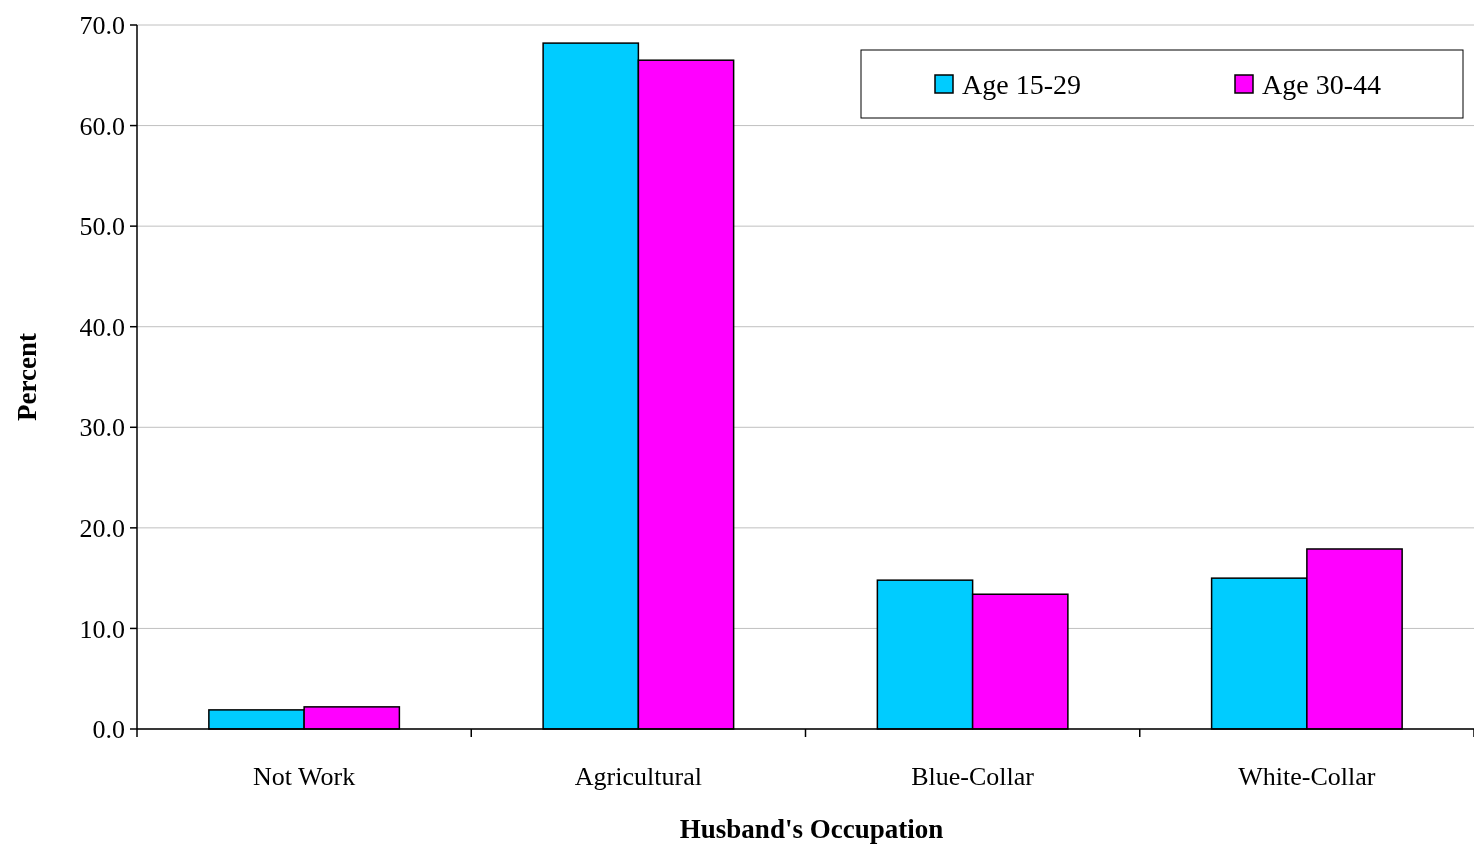 This screenshot has width=1474, height=845. What do you see at coordinates (27, 377) in the screenshot?
I see `y-axis-title: Percent` at bounding box center [27, 377].